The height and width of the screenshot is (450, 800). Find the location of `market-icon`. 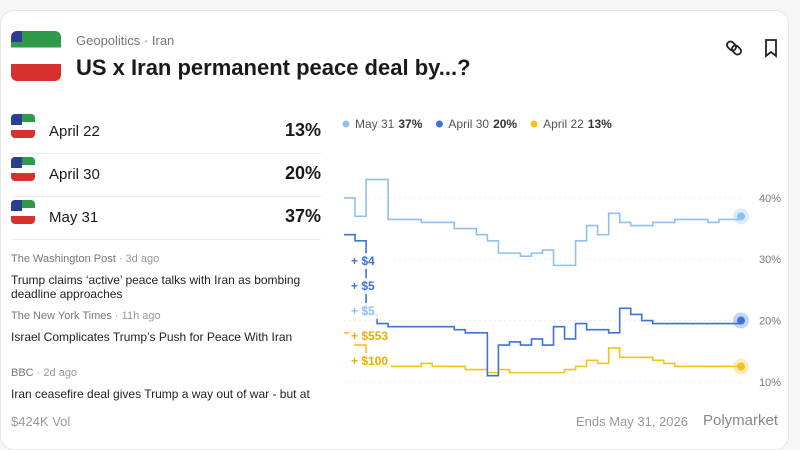

market-icon is located at coordinates (36, 56).